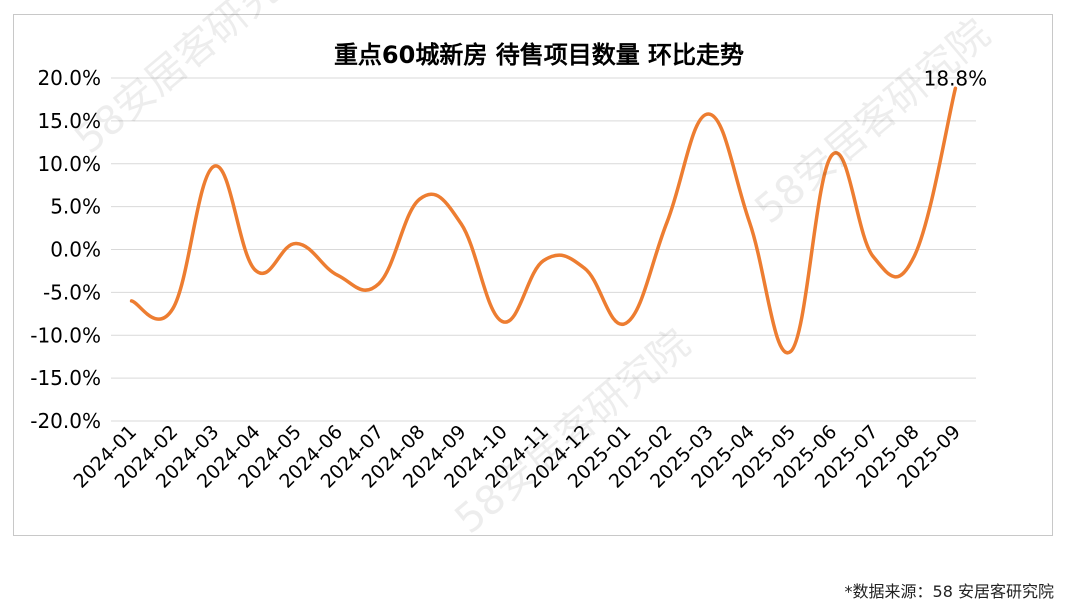 The width and height of the screenshot is (1068, 615). What do you see at coordinates (69, 164) in the screenshot?
I see `y-tick-label: 10.0%` at bounding box center [69, 164].